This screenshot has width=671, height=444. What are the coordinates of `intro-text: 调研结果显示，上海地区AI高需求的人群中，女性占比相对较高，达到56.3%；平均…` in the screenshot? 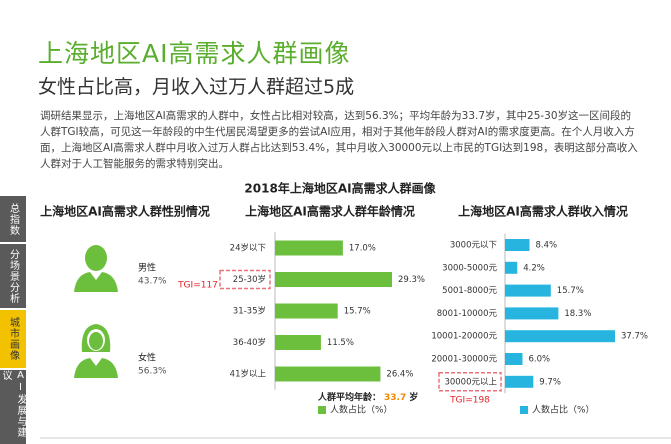 It's located at (339, 140).